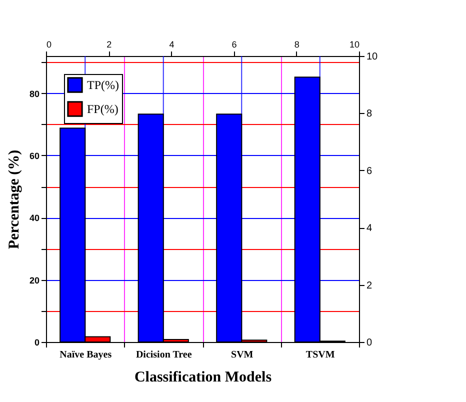 This screenshot has height=402, width=466. Describe the element at coordinates (242, 355) in the screenshot. I see `x-tick-label: SVM` at that location.